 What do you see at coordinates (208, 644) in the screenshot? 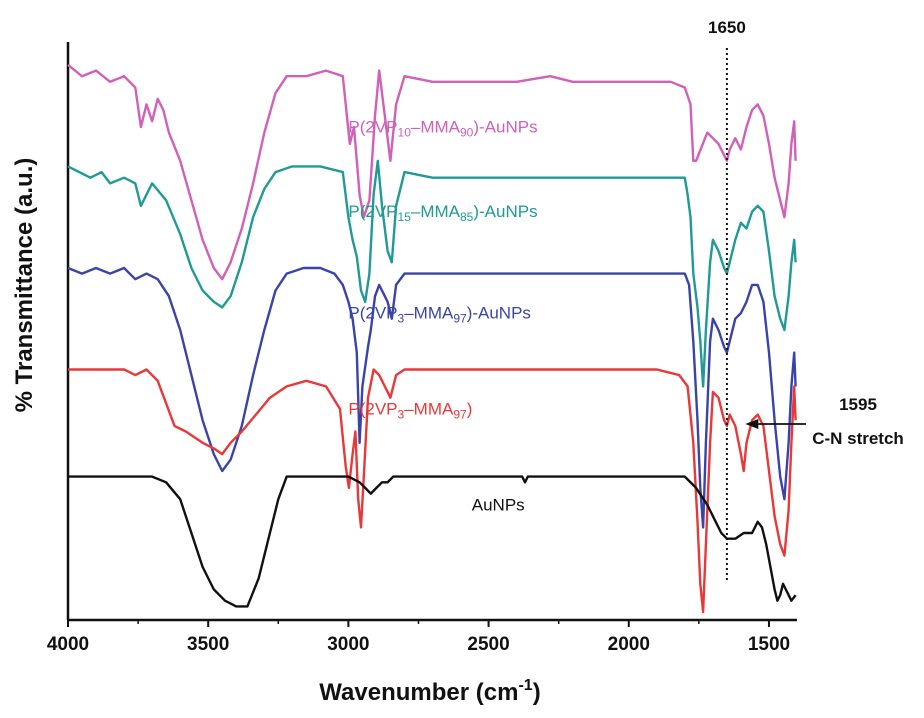
I see `x-tick-label: 3500` at bounding box center [208, 644].